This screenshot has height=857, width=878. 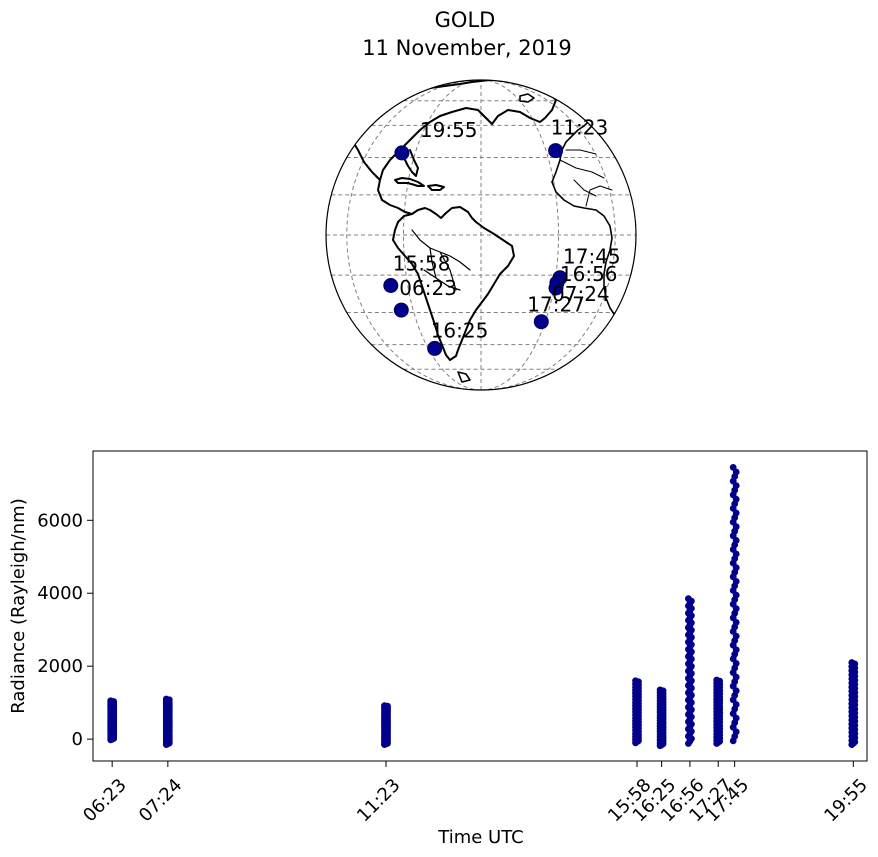 What do you see at coordinates (60, 666) in the screenshot?
I see `y-tick-label: 2000` at bounding box center [60, 666].